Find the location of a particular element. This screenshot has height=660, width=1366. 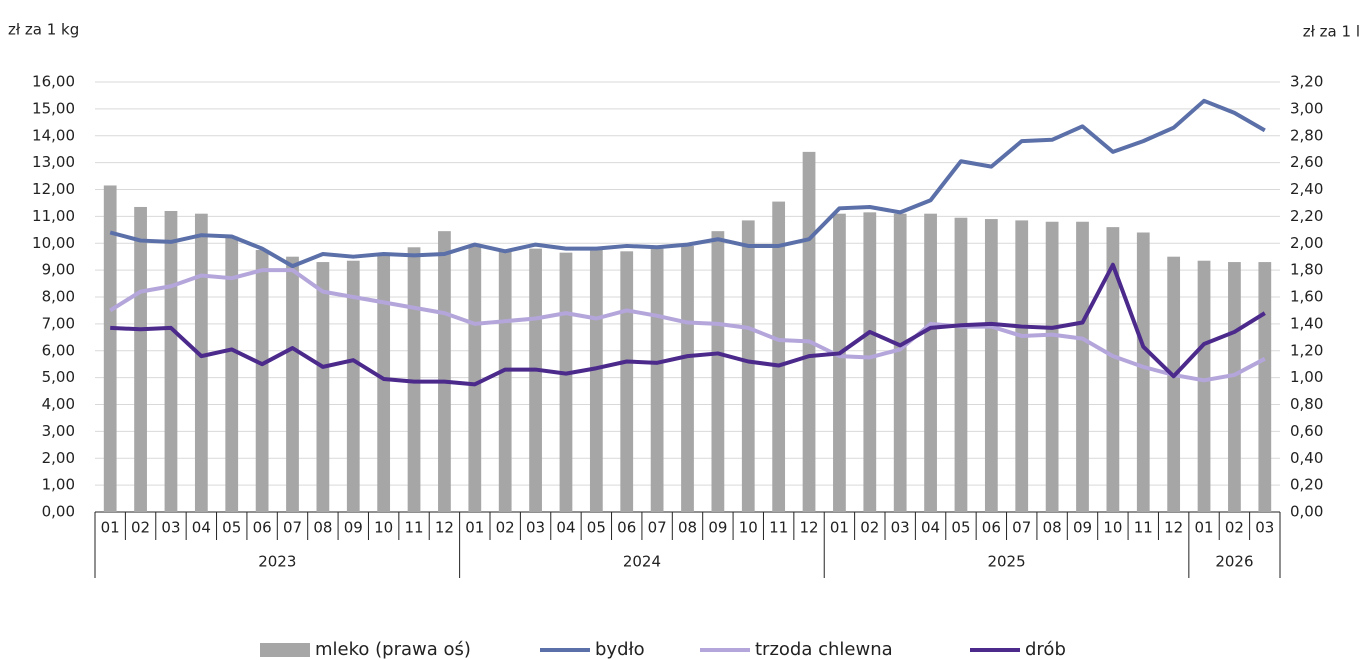

x-tick-label: 11 is located at coordinates (1143, 528).